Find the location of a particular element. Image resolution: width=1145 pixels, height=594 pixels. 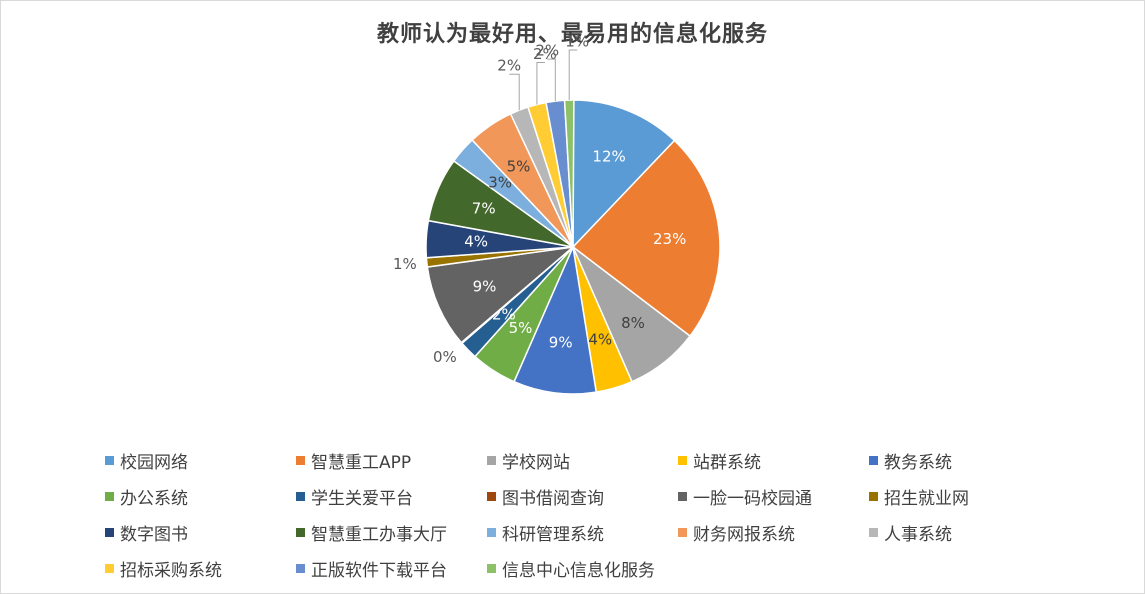

legend-item-13: 科研管理系统 is located at coordinates (545, 532).